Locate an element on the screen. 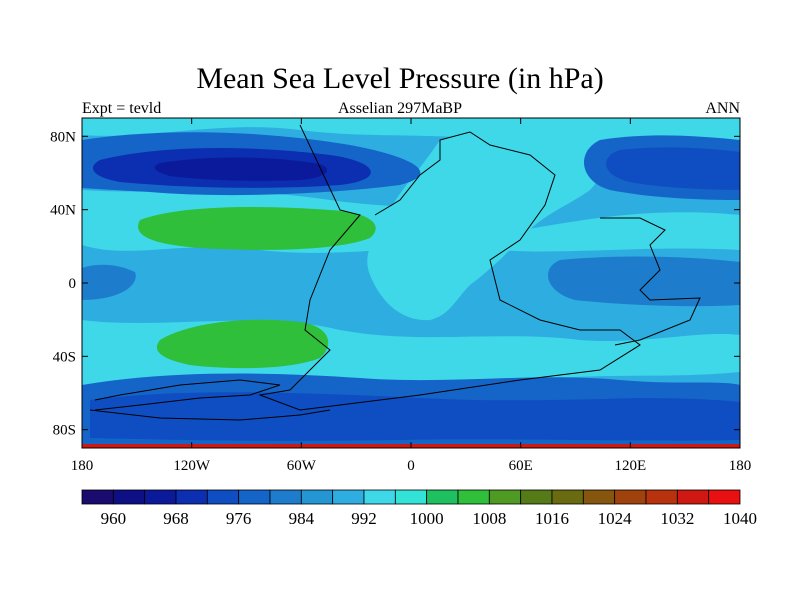 This screenshot has width=800, height=600. x-tick-label: 60W is located at coordinates (302, 466).